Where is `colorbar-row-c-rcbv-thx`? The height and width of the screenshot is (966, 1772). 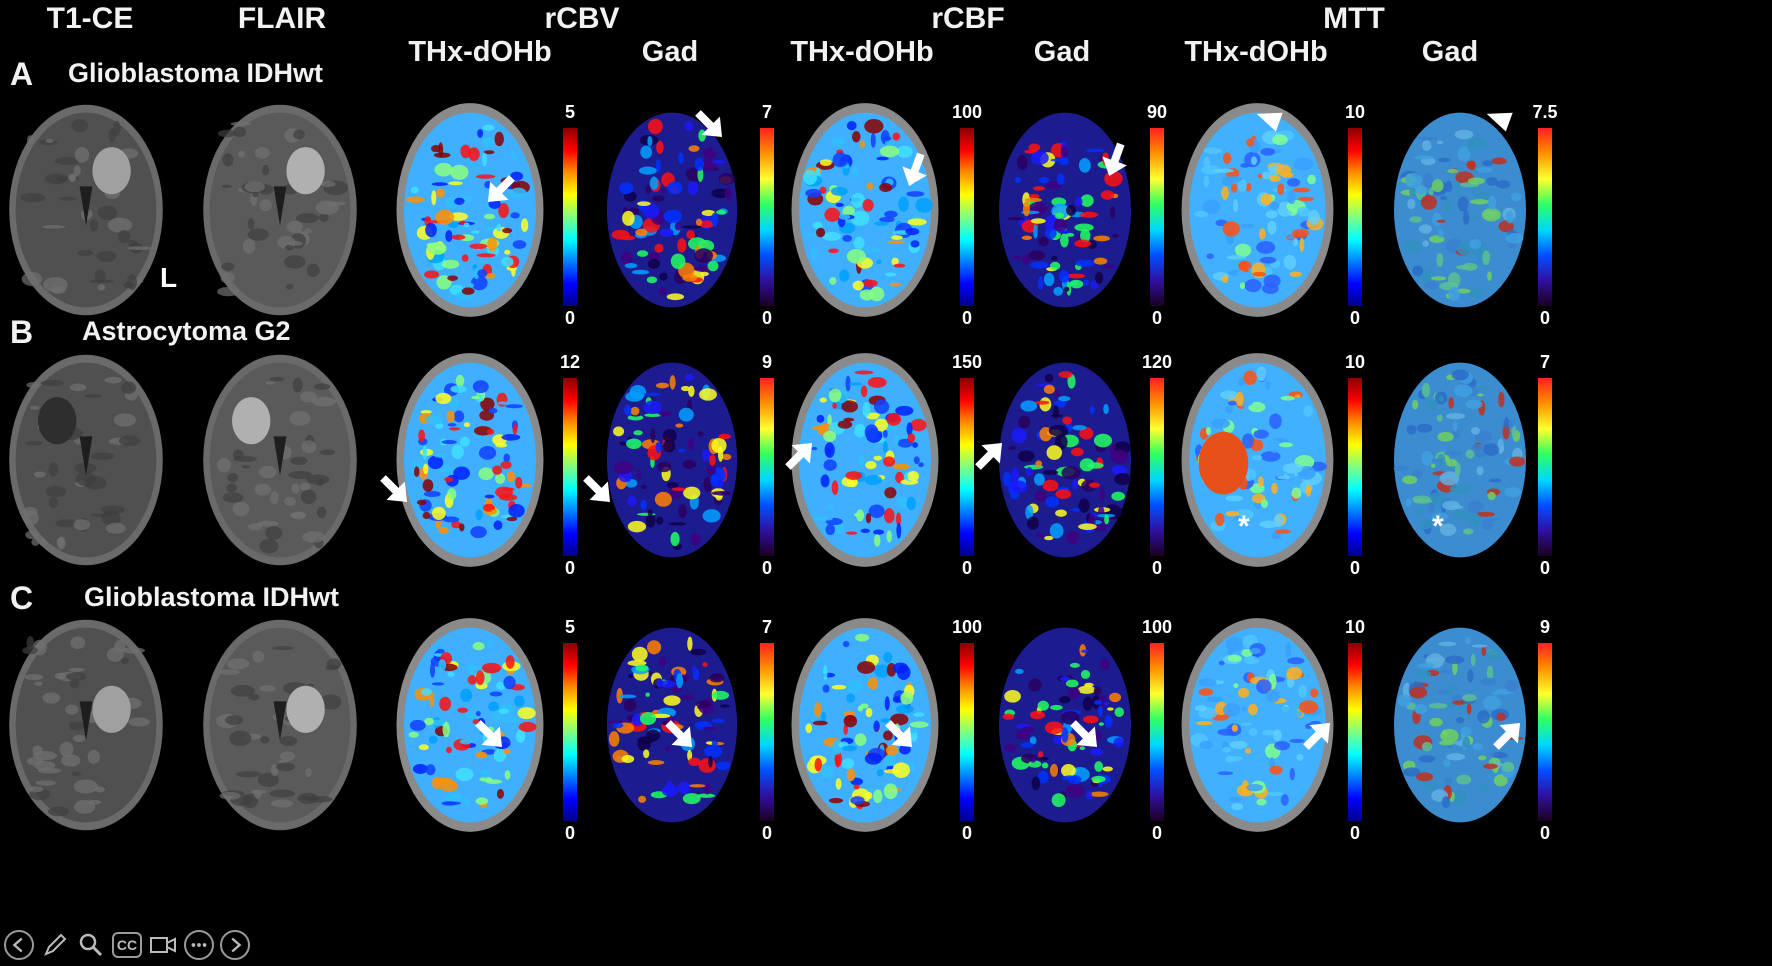 colorbar-row-c-rcbv-thx is located at coordinates (570, 732).